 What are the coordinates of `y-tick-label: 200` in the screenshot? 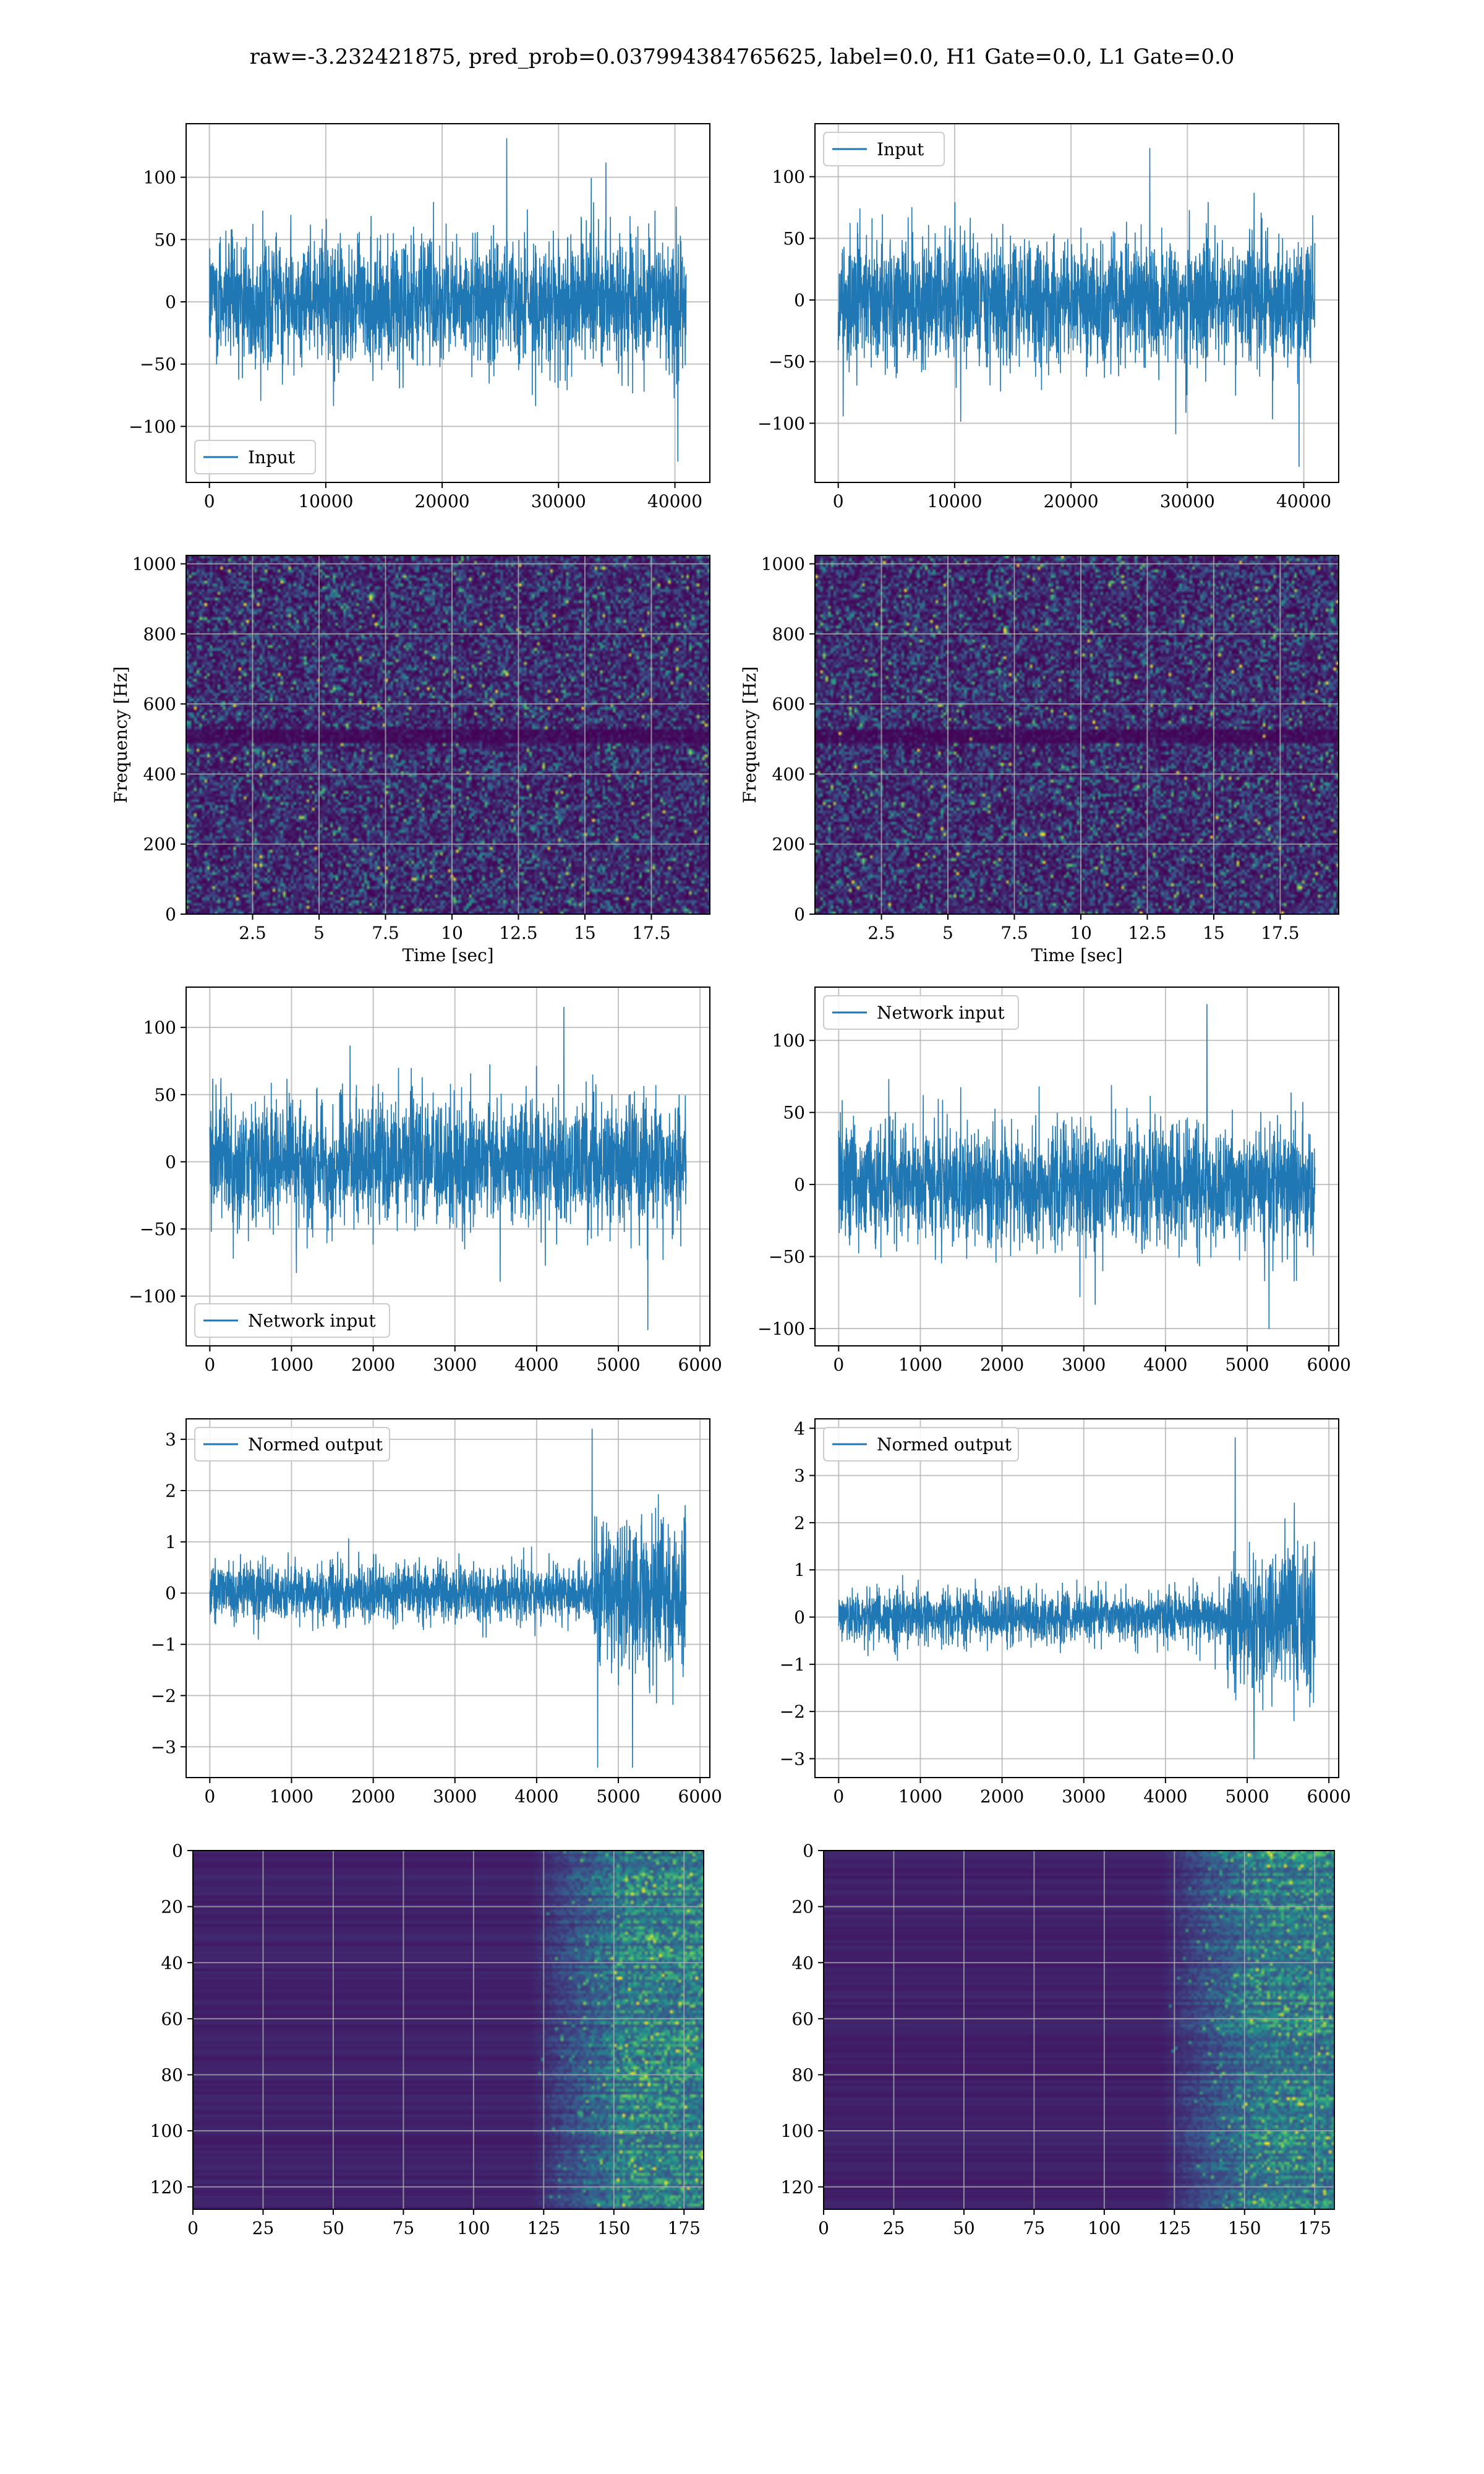 It's located at (788, 844).